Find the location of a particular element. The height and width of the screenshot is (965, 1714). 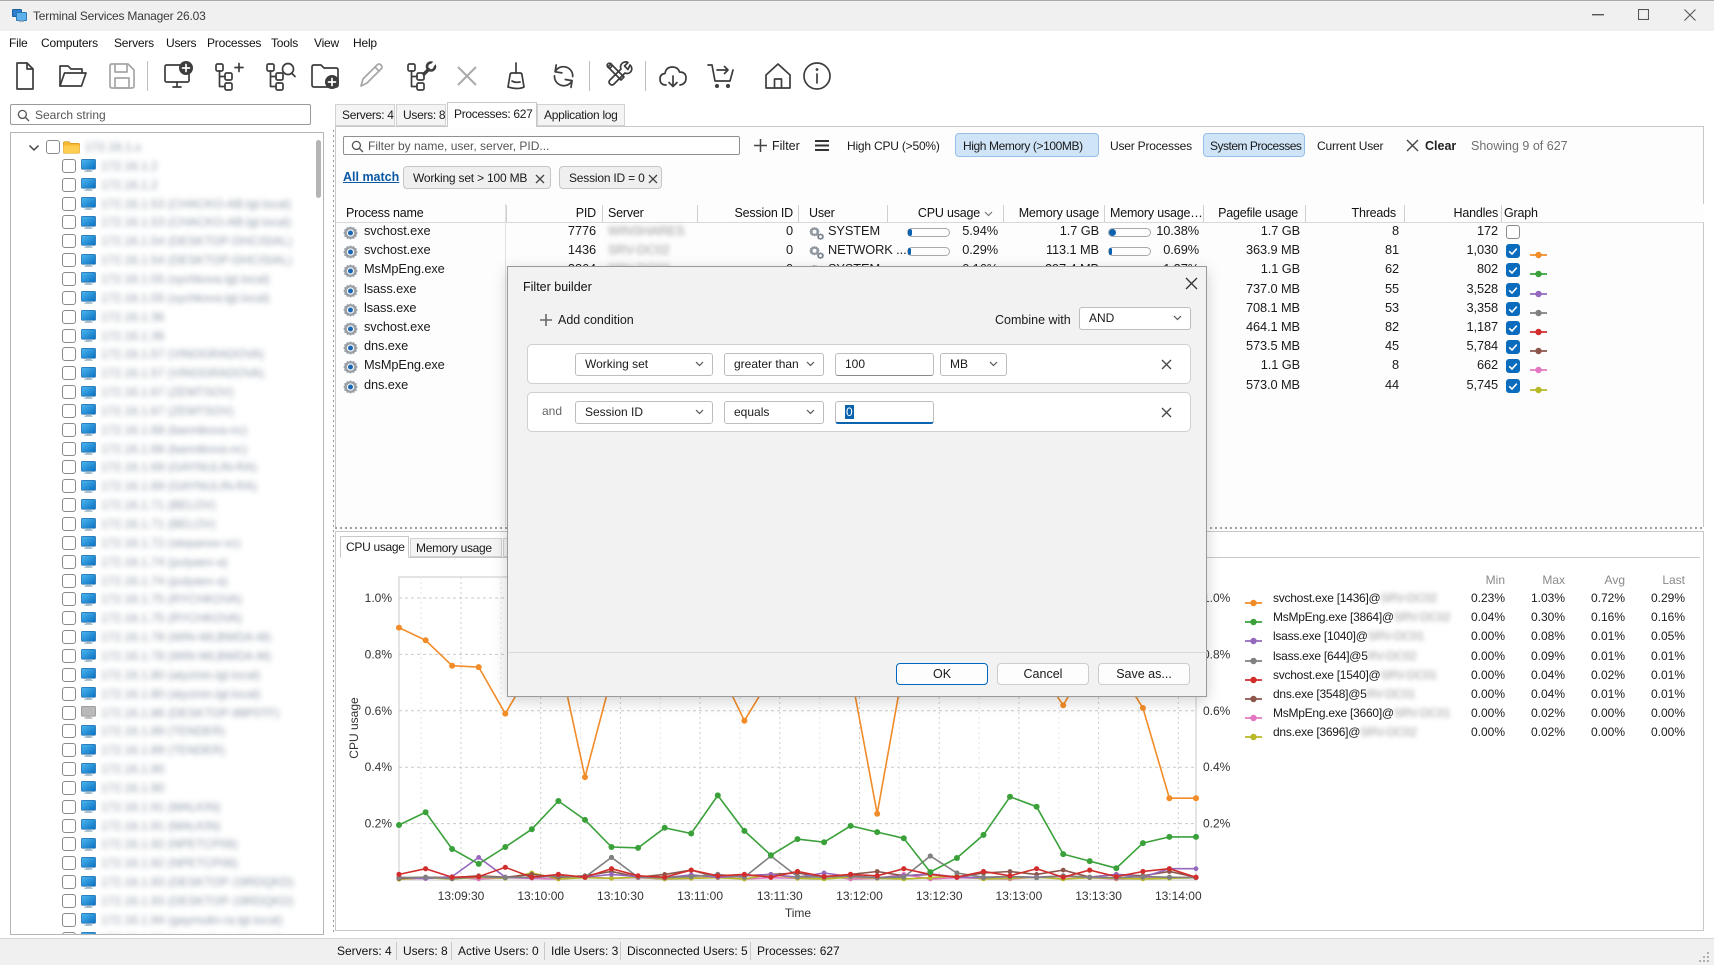

svg-text: 13:13:30 is located at coordinates (1098, 896).